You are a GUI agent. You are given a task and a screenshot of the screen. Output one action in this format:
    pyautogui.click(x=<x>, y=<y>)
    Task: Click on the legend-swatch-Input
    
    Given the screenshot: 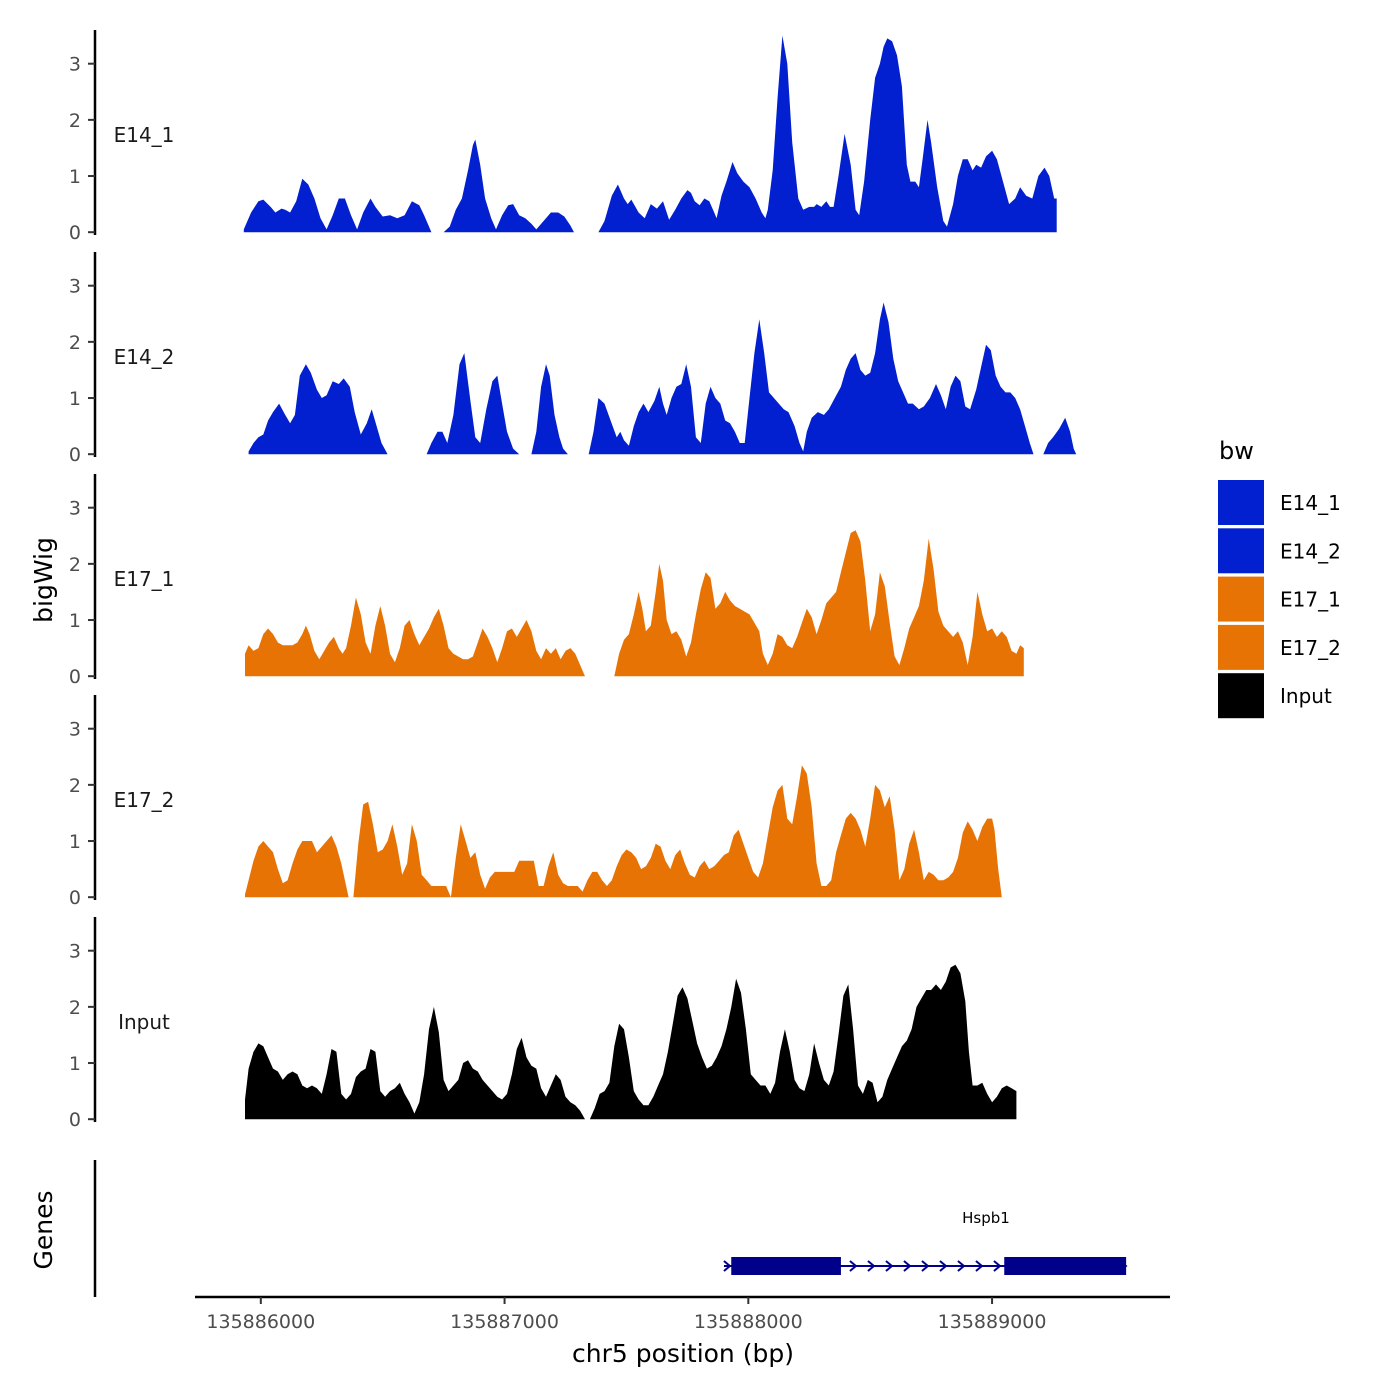 What is the action you would take?
    pyautogui.click(x=1241, y=696)
    